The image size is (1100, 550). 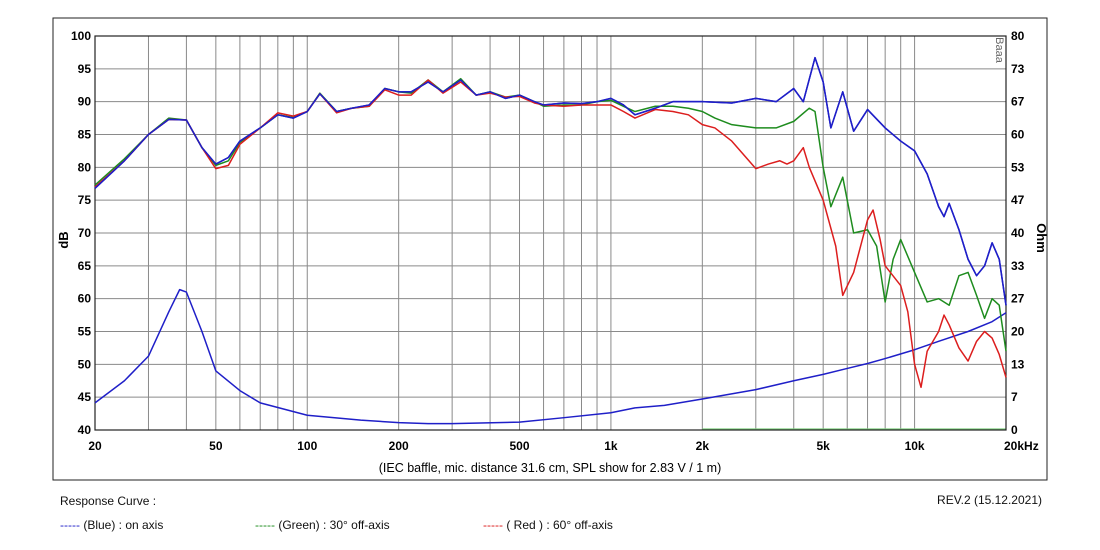 I want to click on y-tick-label-right: 7, so click(x=1014, y=397).